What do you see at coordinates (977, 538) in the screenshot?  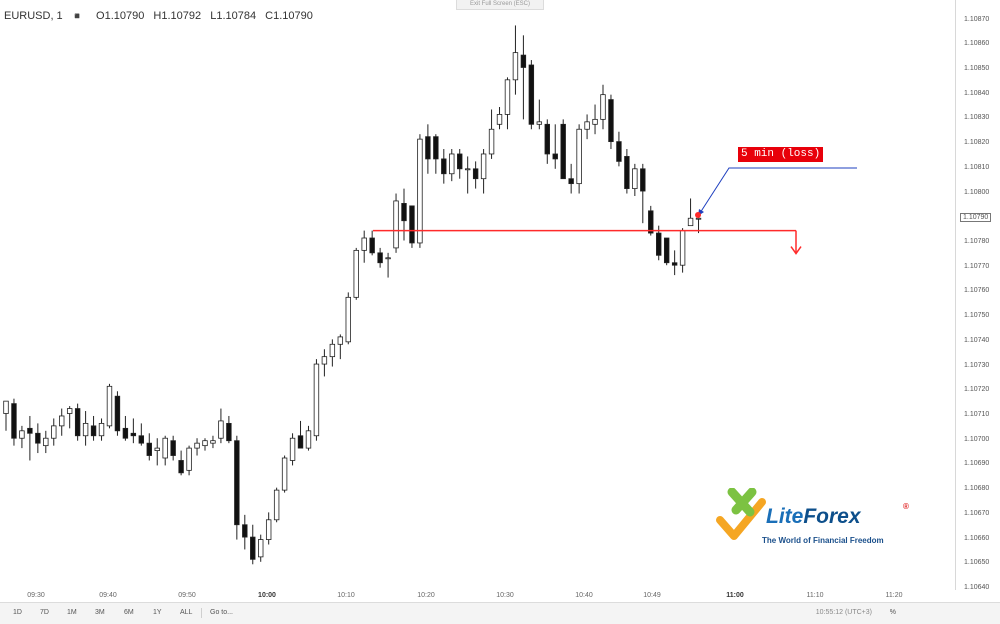 I see `price-tick-label: 1.10660` at bounding box center [977, 538].